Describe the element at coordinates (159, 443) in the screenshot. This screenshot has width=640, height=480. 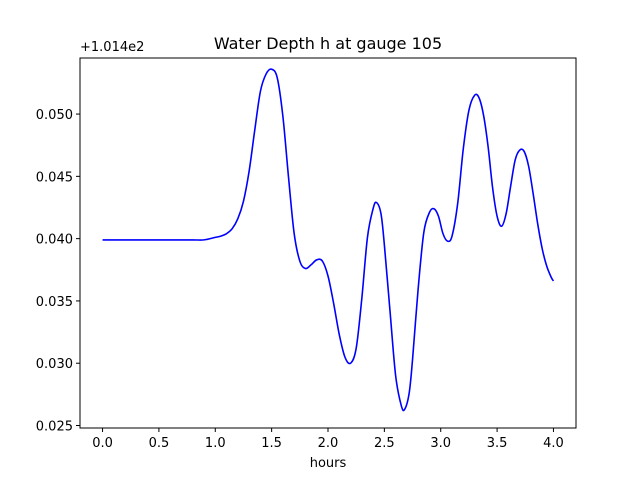
I see `x-tick-label: 0.5` at that location.